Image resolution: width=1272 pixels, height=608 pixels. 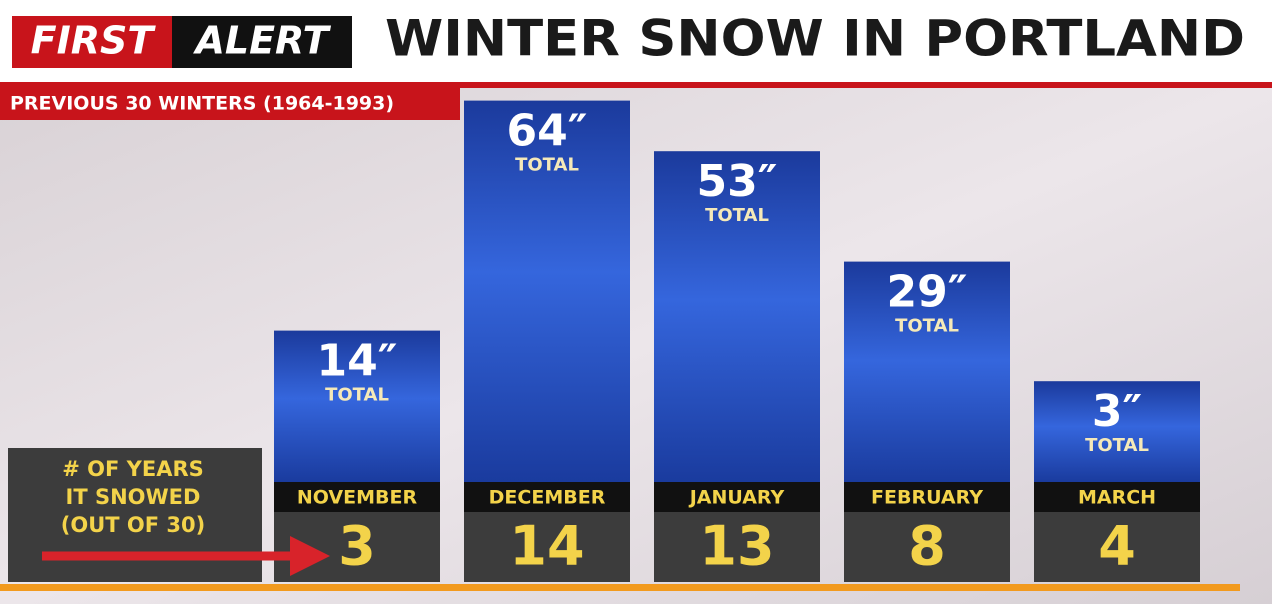 What do you see at coordinates (133, 469) in the screenshot?
I see `years-label: # OF YEARS` at bounding box center [133, 469].